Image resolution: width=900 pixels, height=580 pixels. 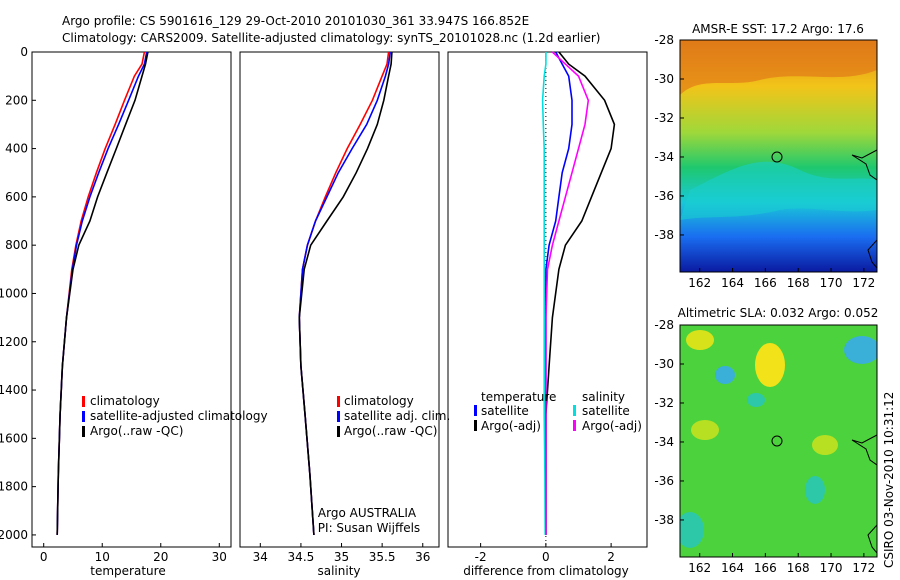 I want to click on sst-cyan-tongue, so click(x=778, y=190).